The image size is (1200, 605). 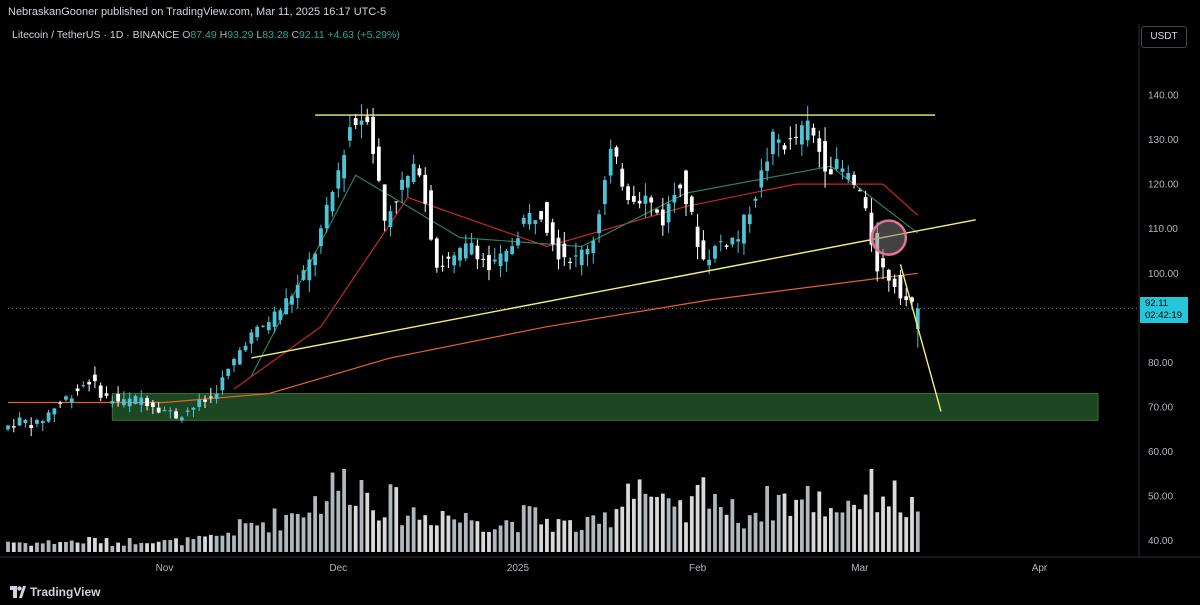 I want to click on price-tick-label: 100.00, so click(x=1163, y=274).